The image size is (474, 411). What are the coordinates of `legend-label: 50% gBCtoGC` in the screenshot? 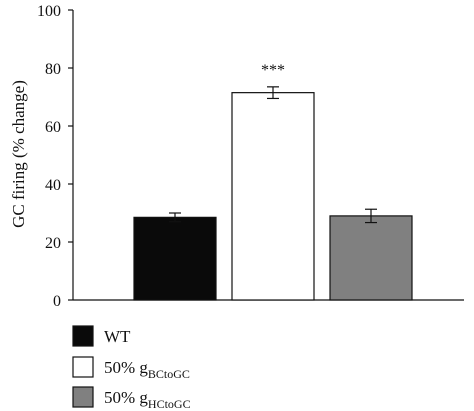 It's located at (147, 369).